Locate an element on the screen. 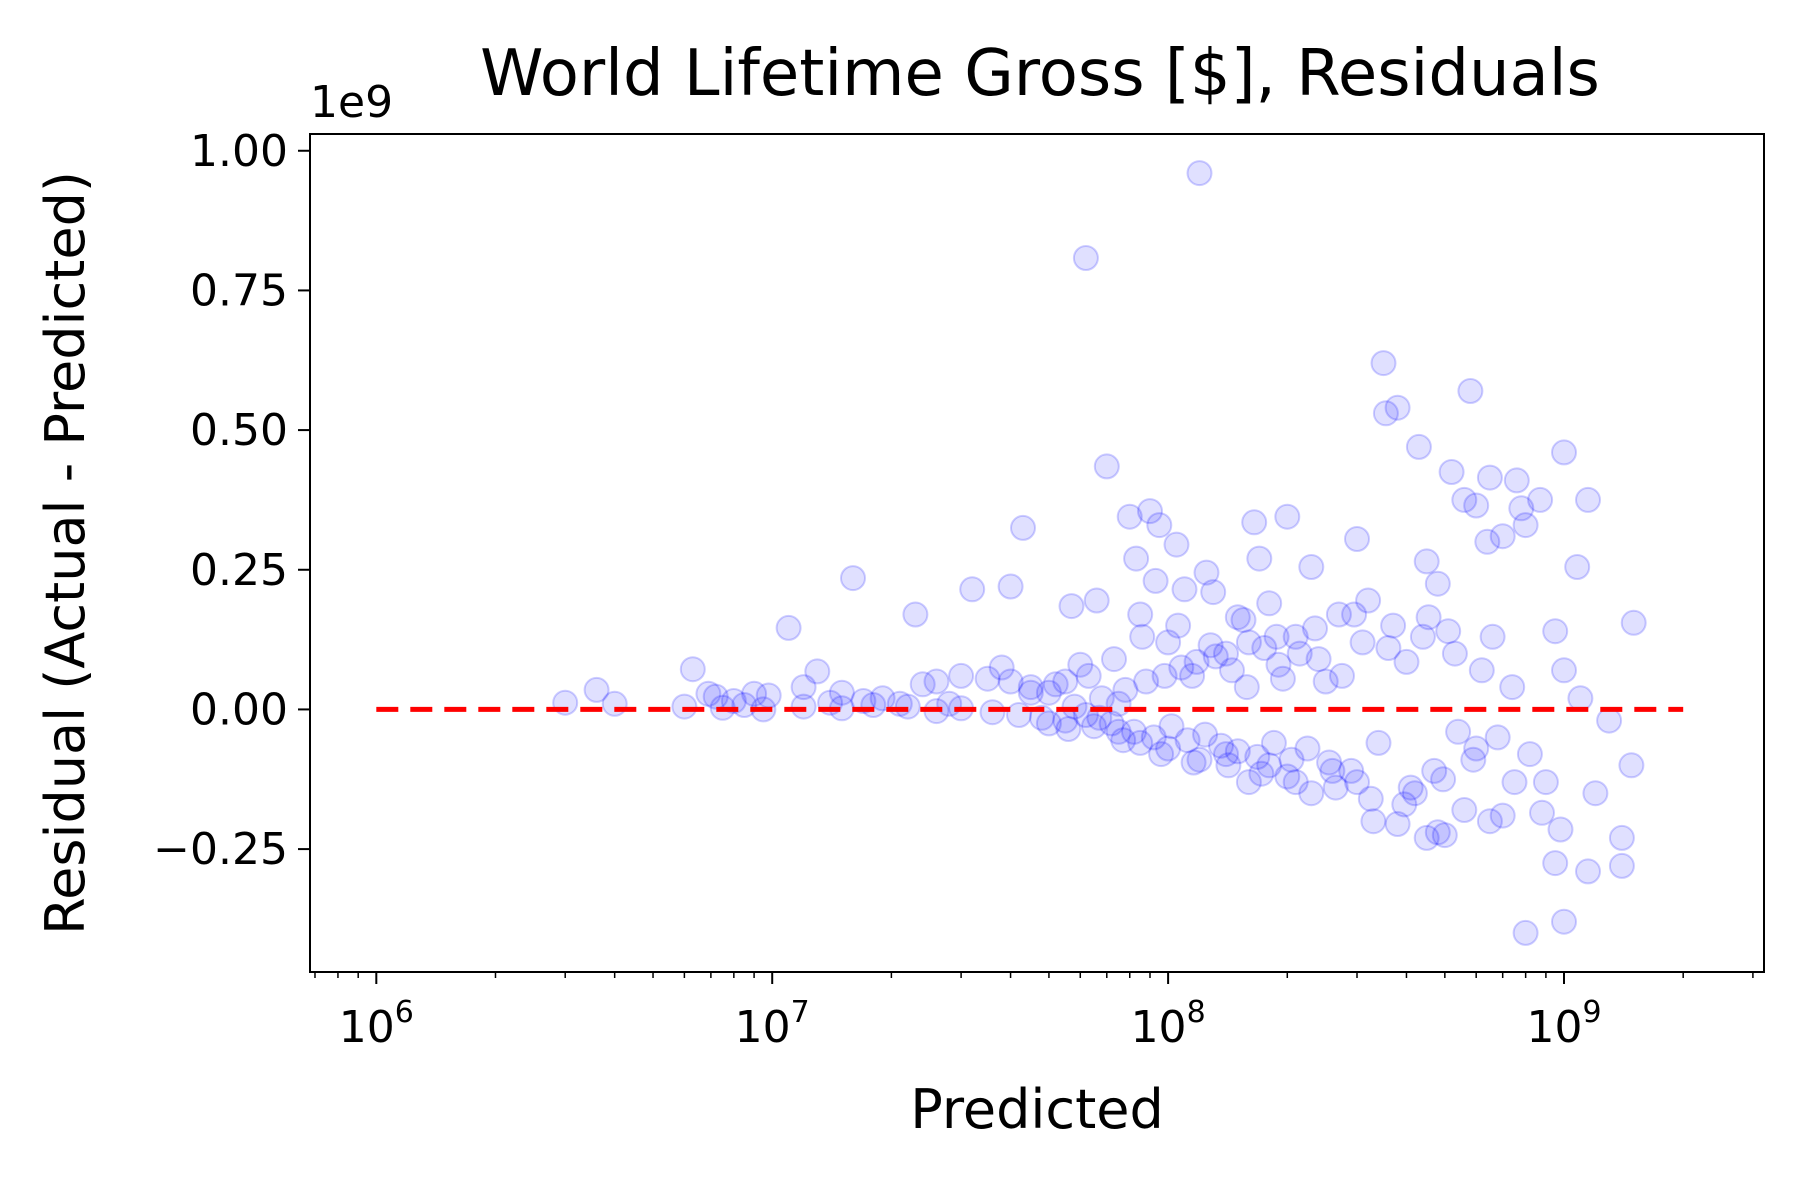  y-tick-label: 0.75 is located at coordinates (239, 290).